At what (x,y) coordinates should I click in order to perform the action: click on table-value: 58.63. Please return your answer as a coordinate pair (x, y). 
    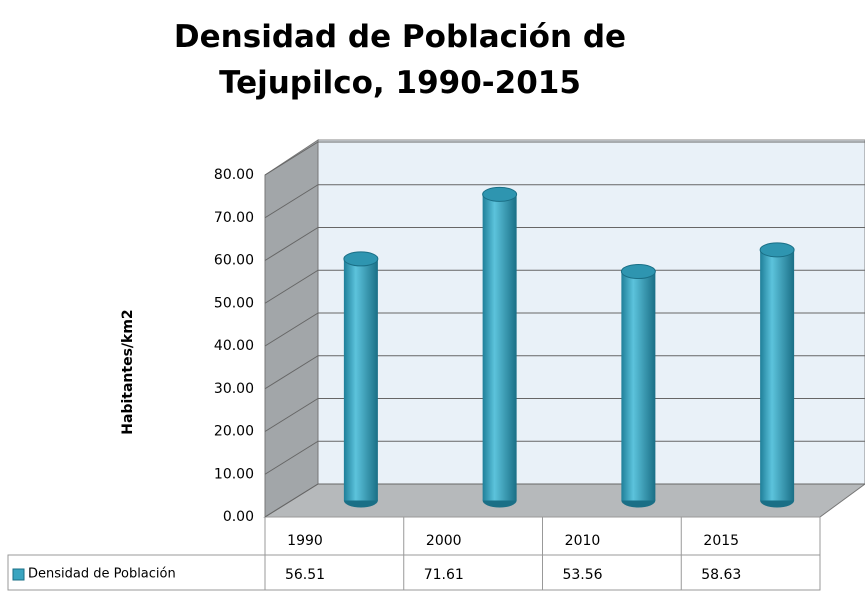
    Looking at the image, I should click on (721, 575).